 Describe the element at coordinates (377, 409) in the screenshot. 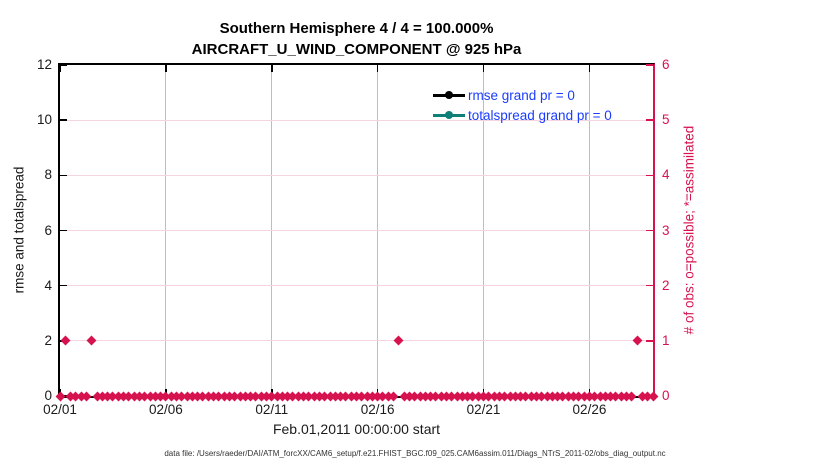

I see `x-tick-label: 02/16` at that location.